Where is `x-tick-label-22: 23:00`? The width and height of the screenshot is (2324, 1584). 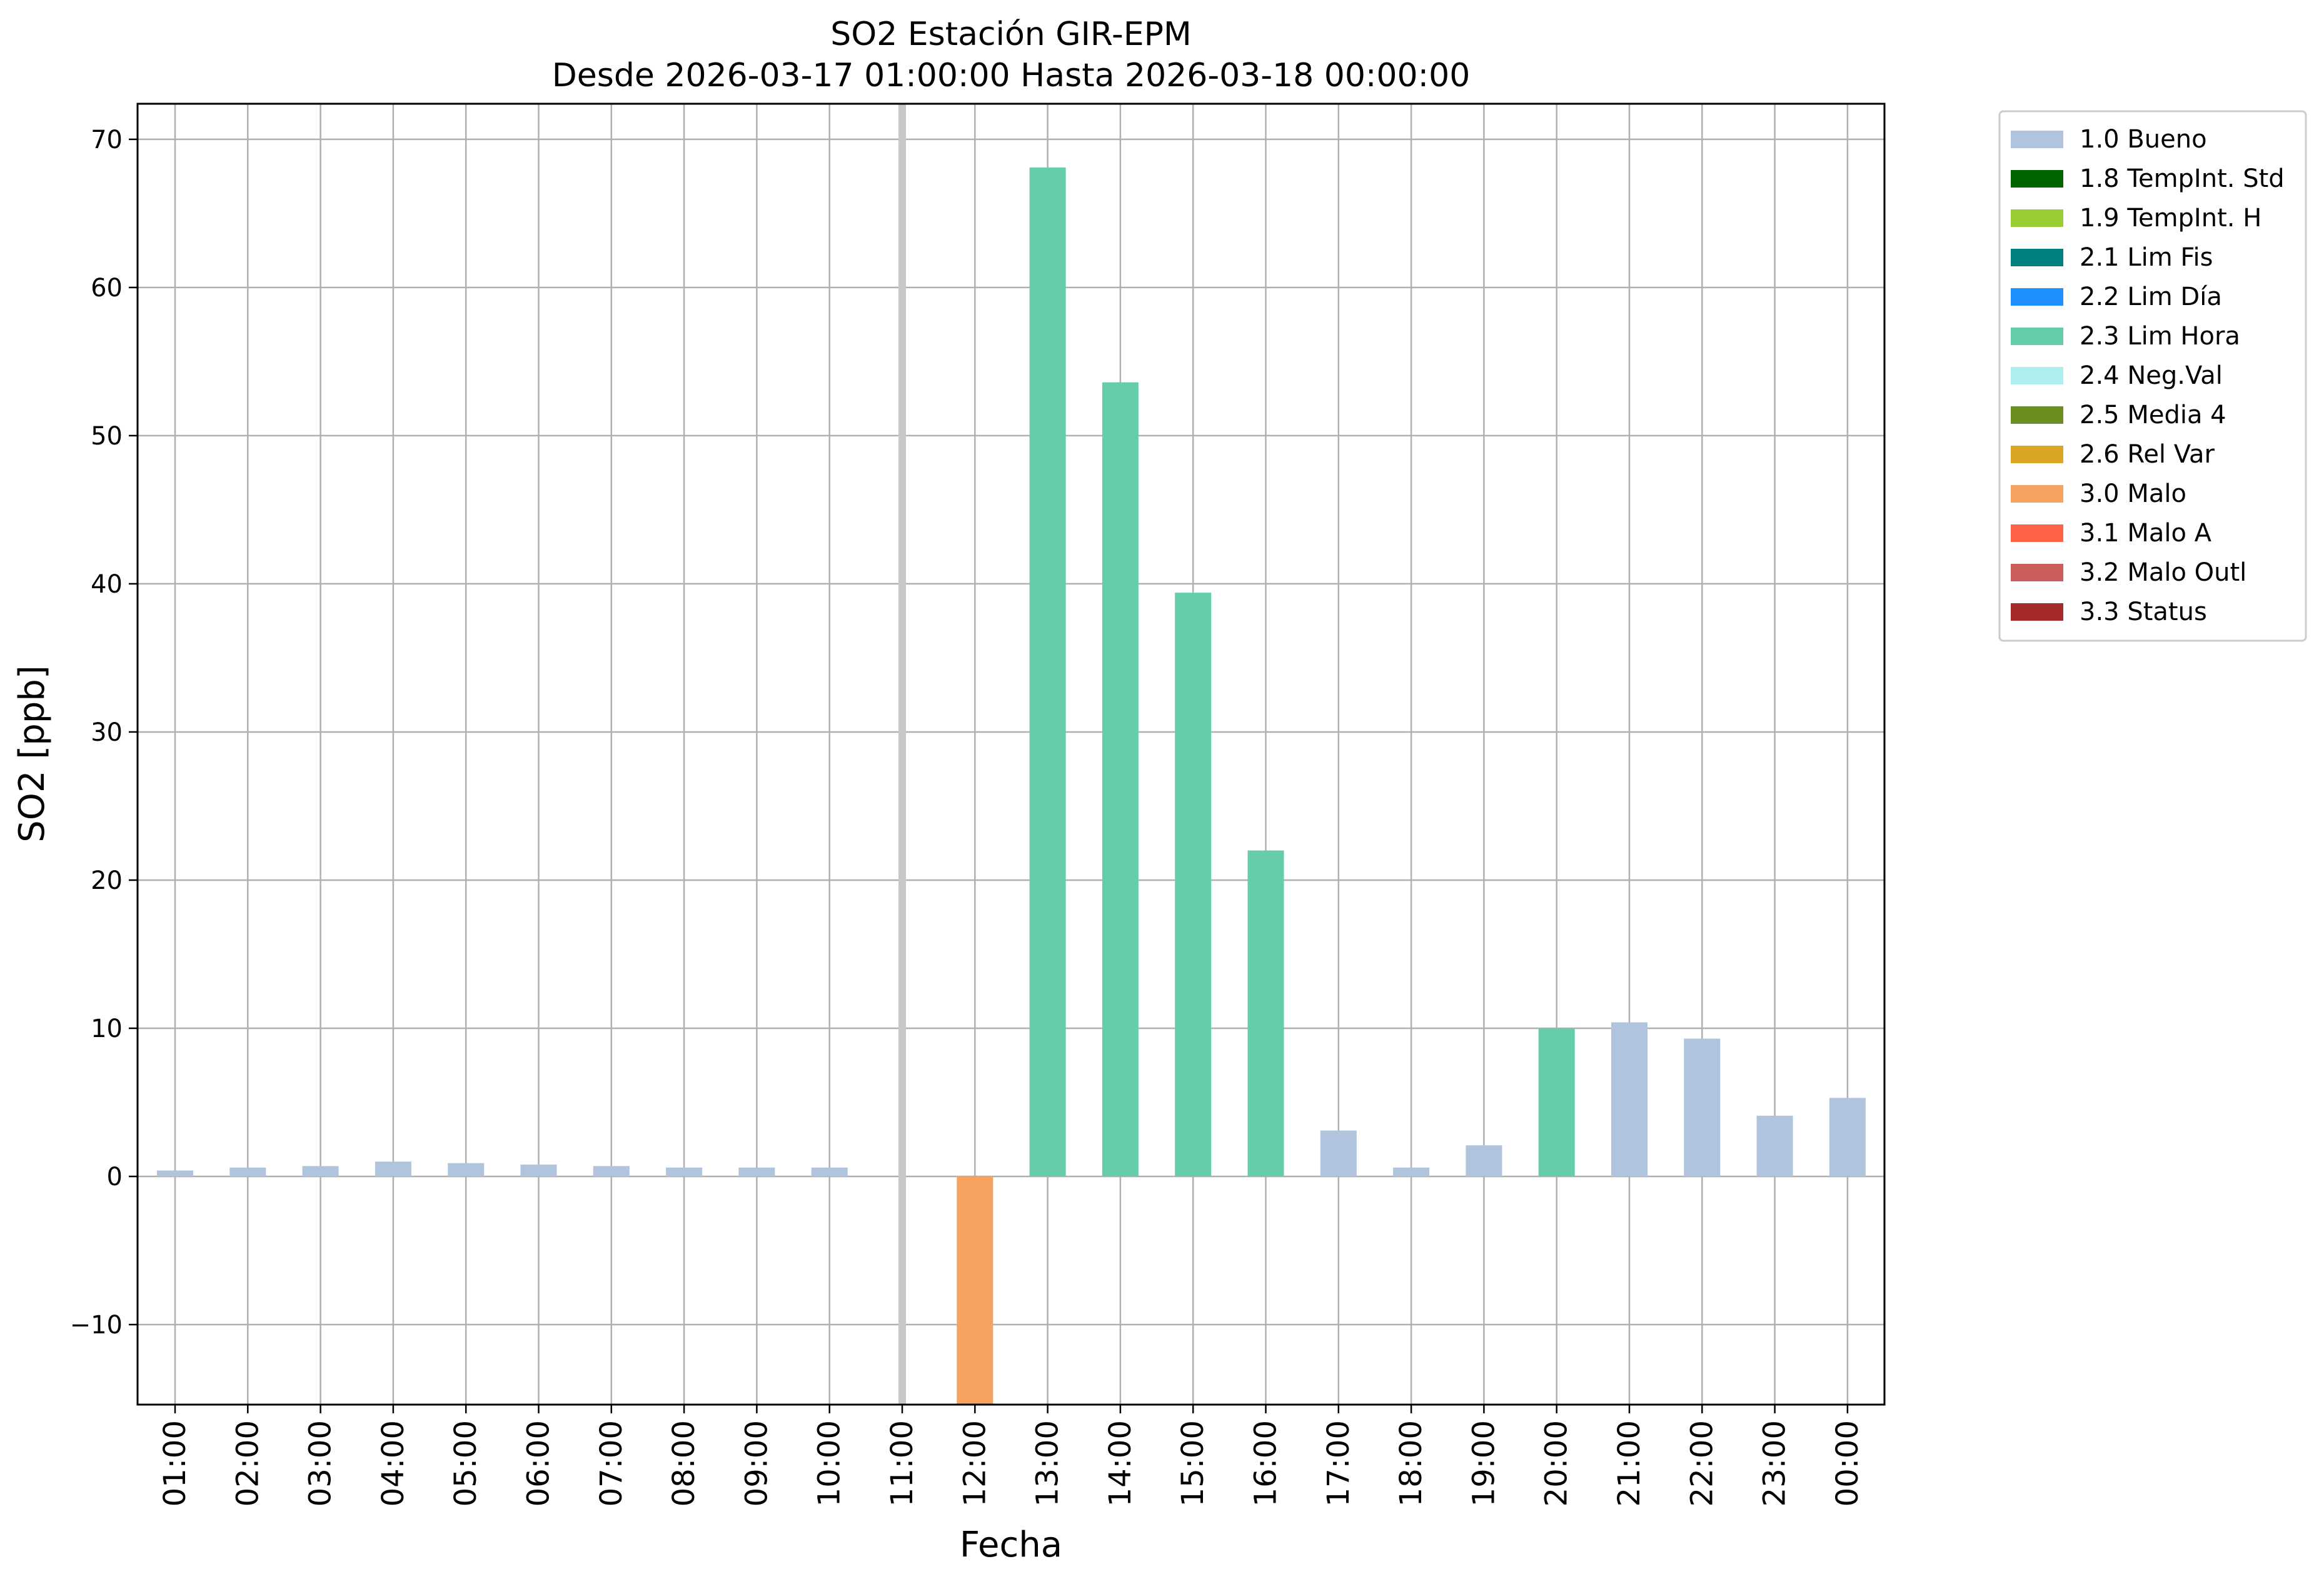 x-tick-label-22: 23:00 is located at coordinates (1775, 1463).